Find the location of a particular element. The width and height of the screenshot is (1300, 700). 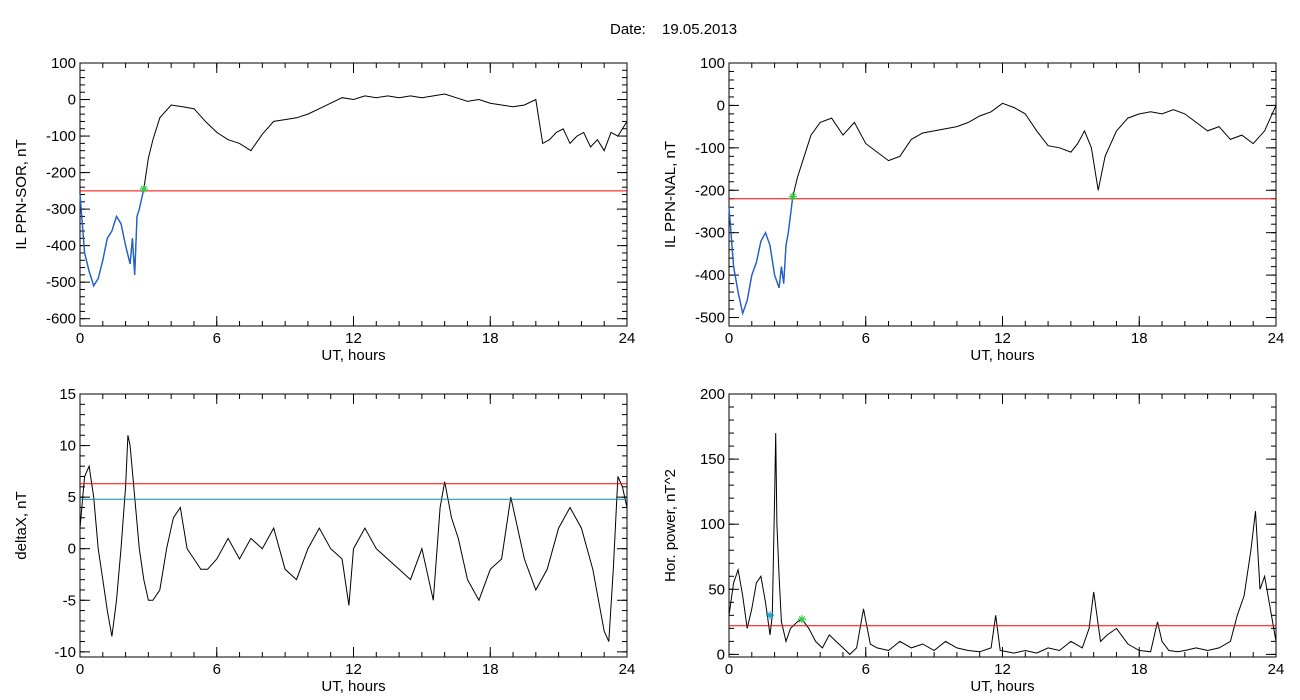

y-tick-label: -600 is located at coordinates (61, 319).